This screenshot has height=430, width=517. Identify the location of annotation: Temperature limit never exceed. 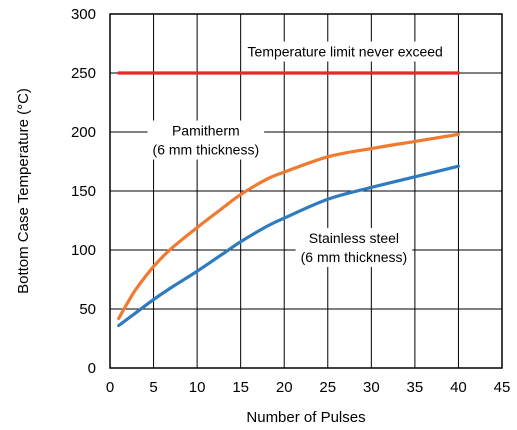
(345, 51).